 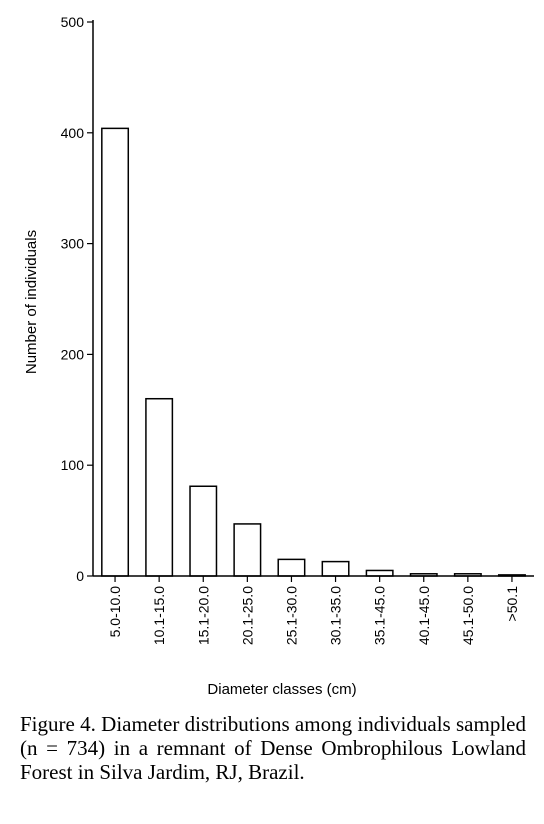 I want to click on x-tick-label: 30.1-35.0, so click(x=336, y=615).